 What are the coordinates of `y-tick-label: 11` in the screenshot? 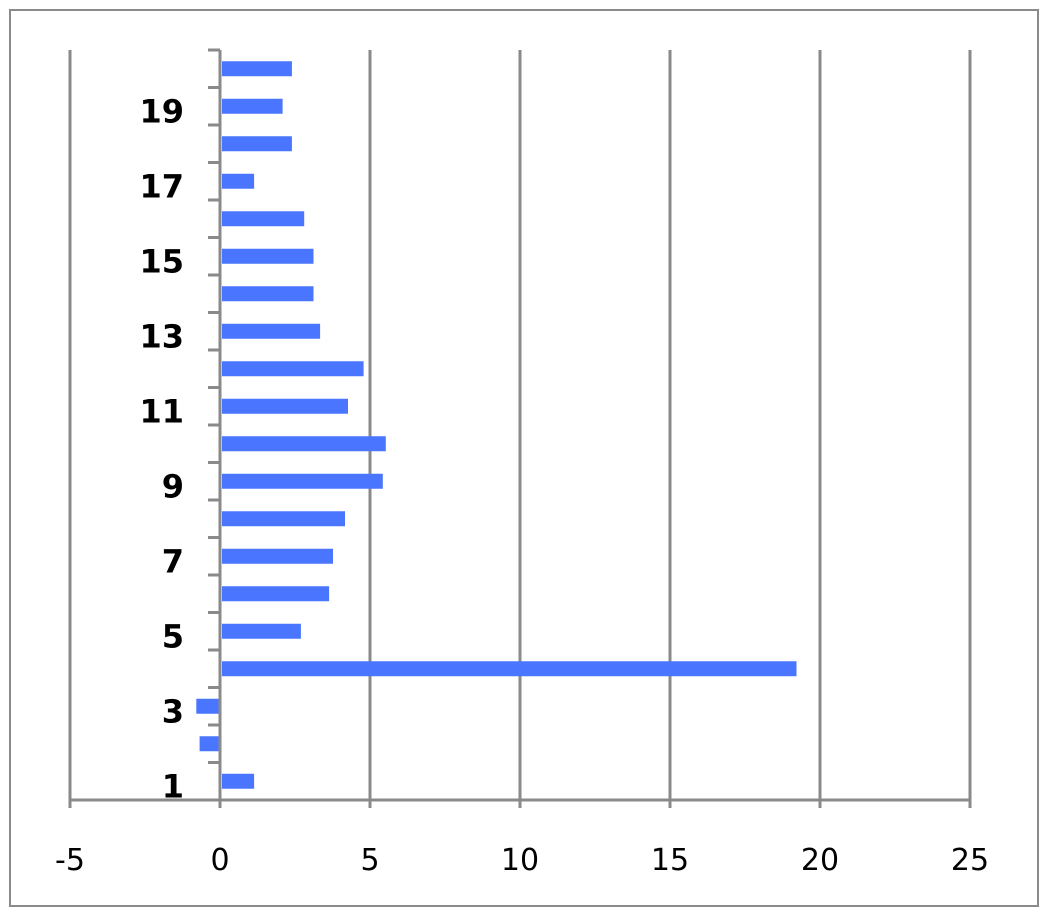 It's located at (161, 411).